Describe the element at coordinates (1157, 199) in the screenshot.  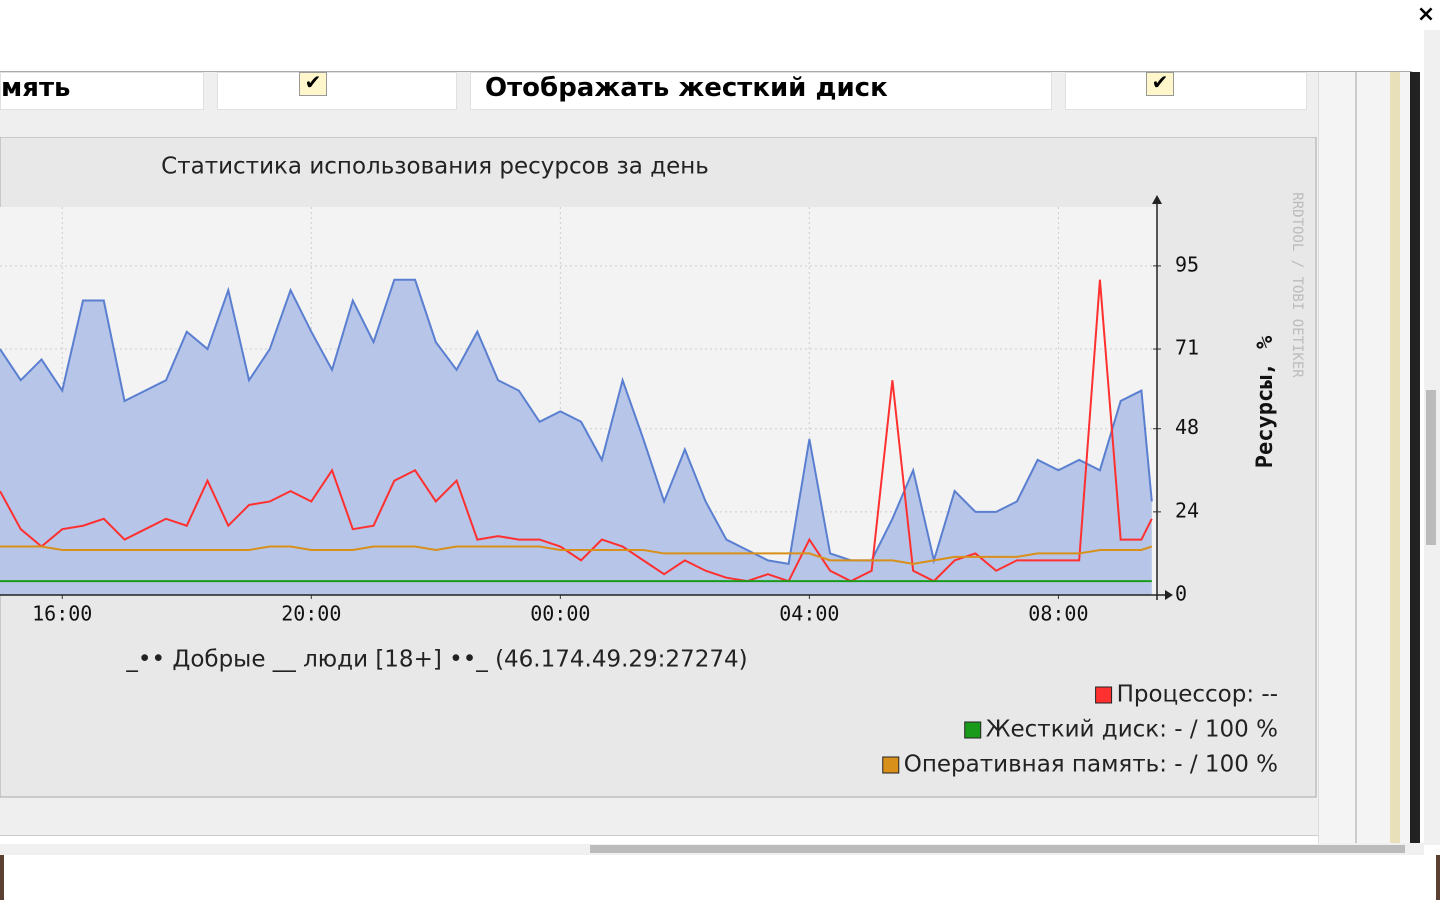
I see `y-axis-arrow` at that location.